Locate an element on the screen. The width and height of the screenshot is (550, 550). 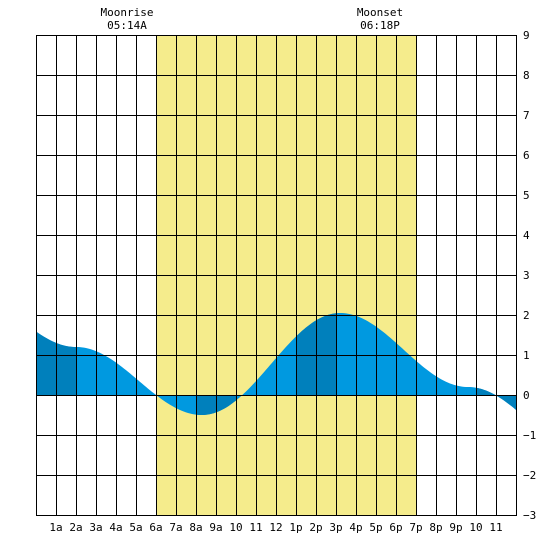
y-axis-tick-labels: 9 8 7 6 5 4 3 2 1 0 −1 −2 −3 is located at coordinates (529, 275).